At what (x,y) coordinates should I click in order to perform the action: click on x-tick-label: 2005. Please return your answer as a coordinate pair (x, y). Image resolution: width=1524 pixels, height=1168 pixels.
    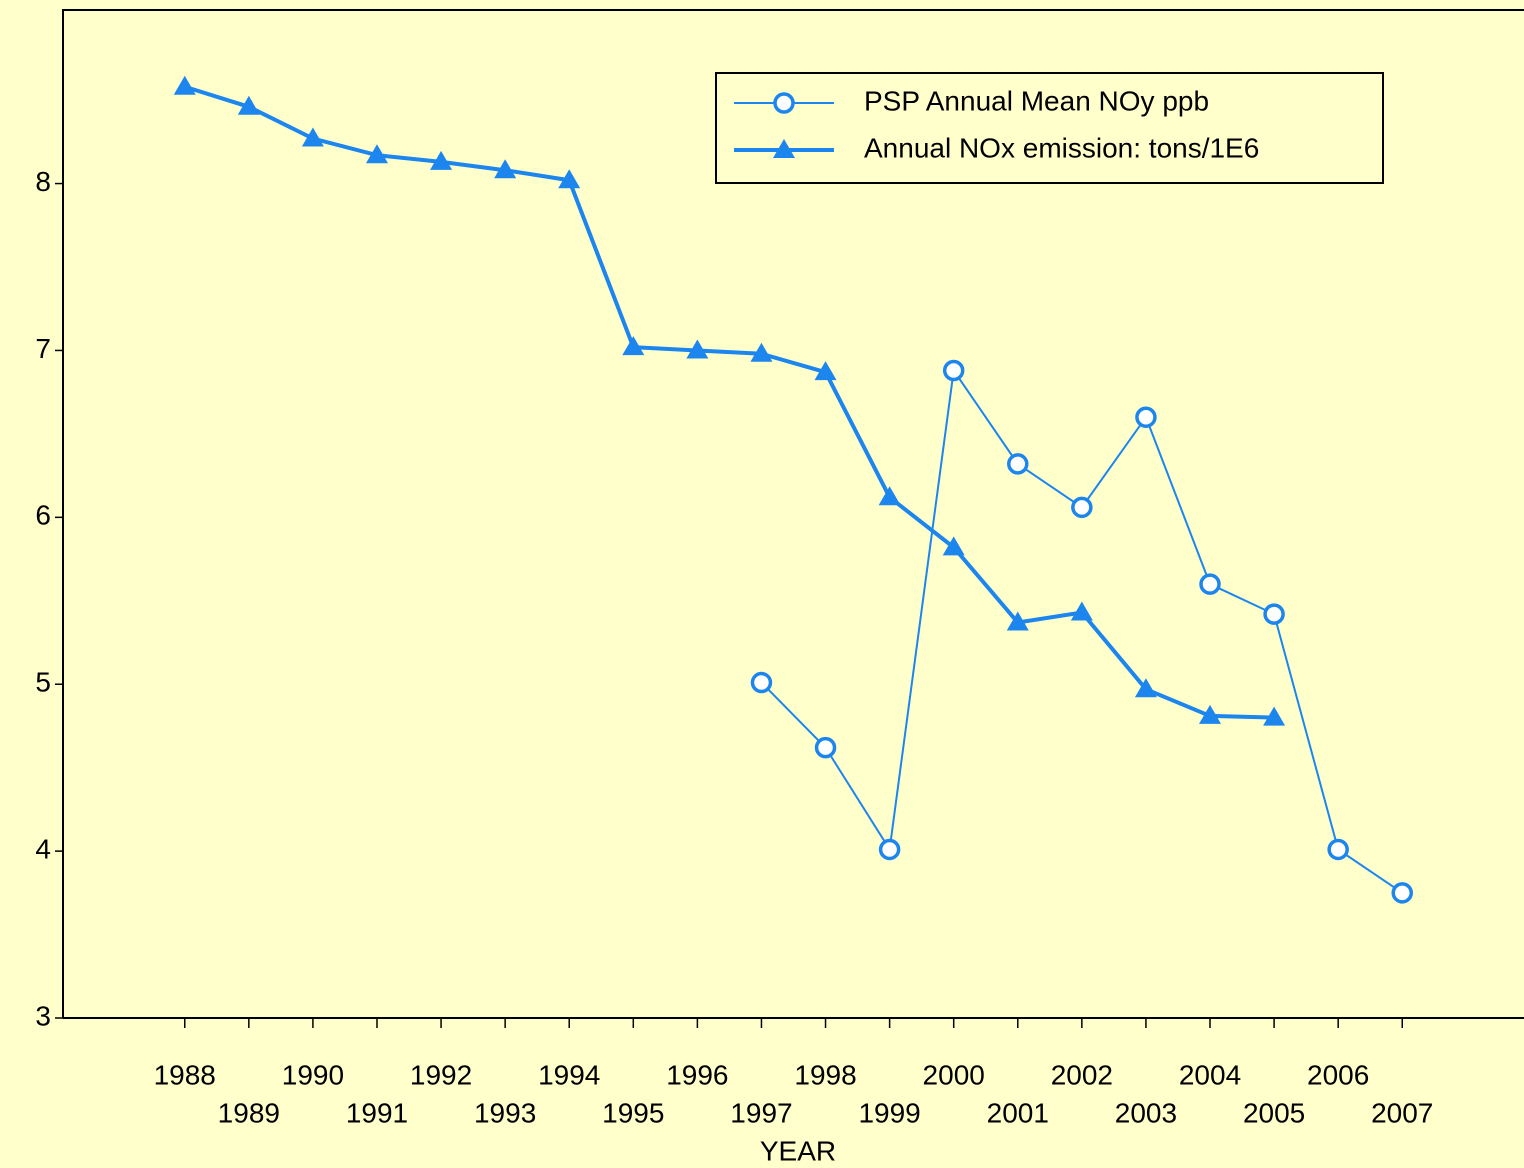
    Looking at the image, I should click on (1274, 1112).